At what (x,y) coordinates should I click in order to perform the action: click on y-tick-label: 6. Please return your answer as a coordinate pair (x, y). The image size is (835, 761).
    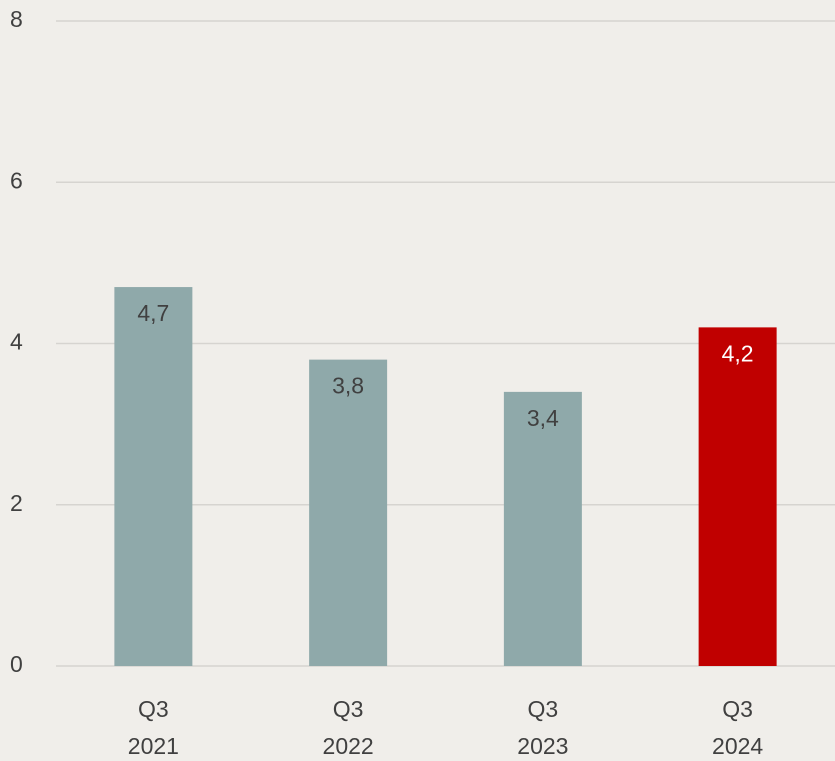
    Looking at the image, I should click on (16, 180).